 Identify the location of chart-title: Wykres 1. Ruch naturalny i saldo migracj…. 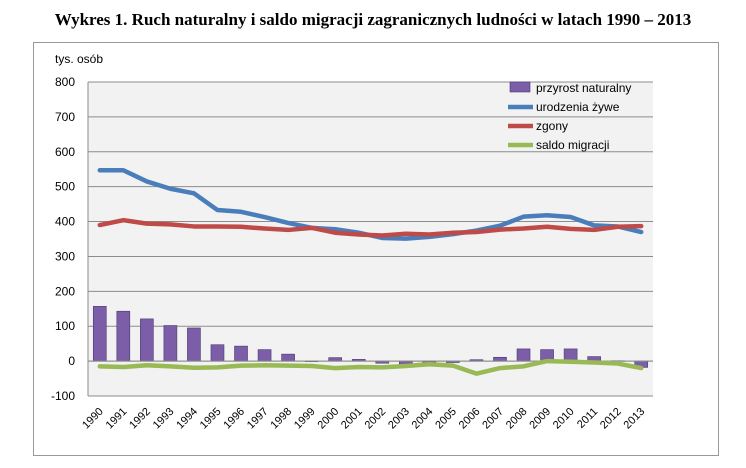
(373, 19).